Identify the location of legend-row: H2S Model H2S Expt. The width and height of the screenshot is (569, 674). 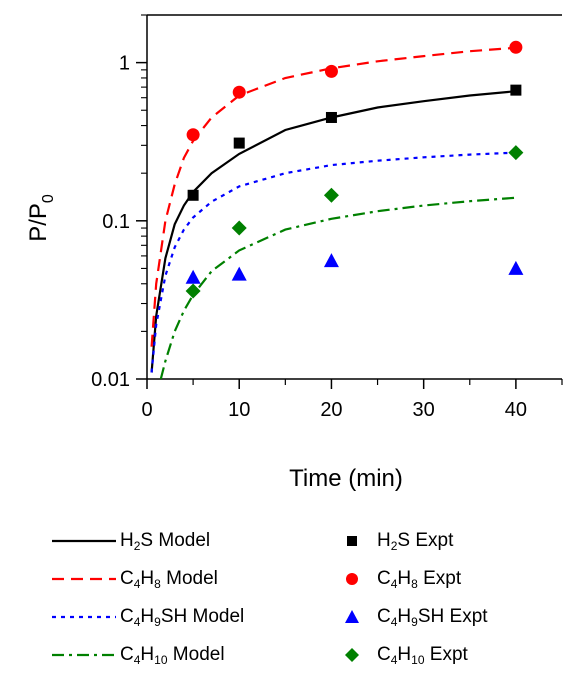
(307, 541).